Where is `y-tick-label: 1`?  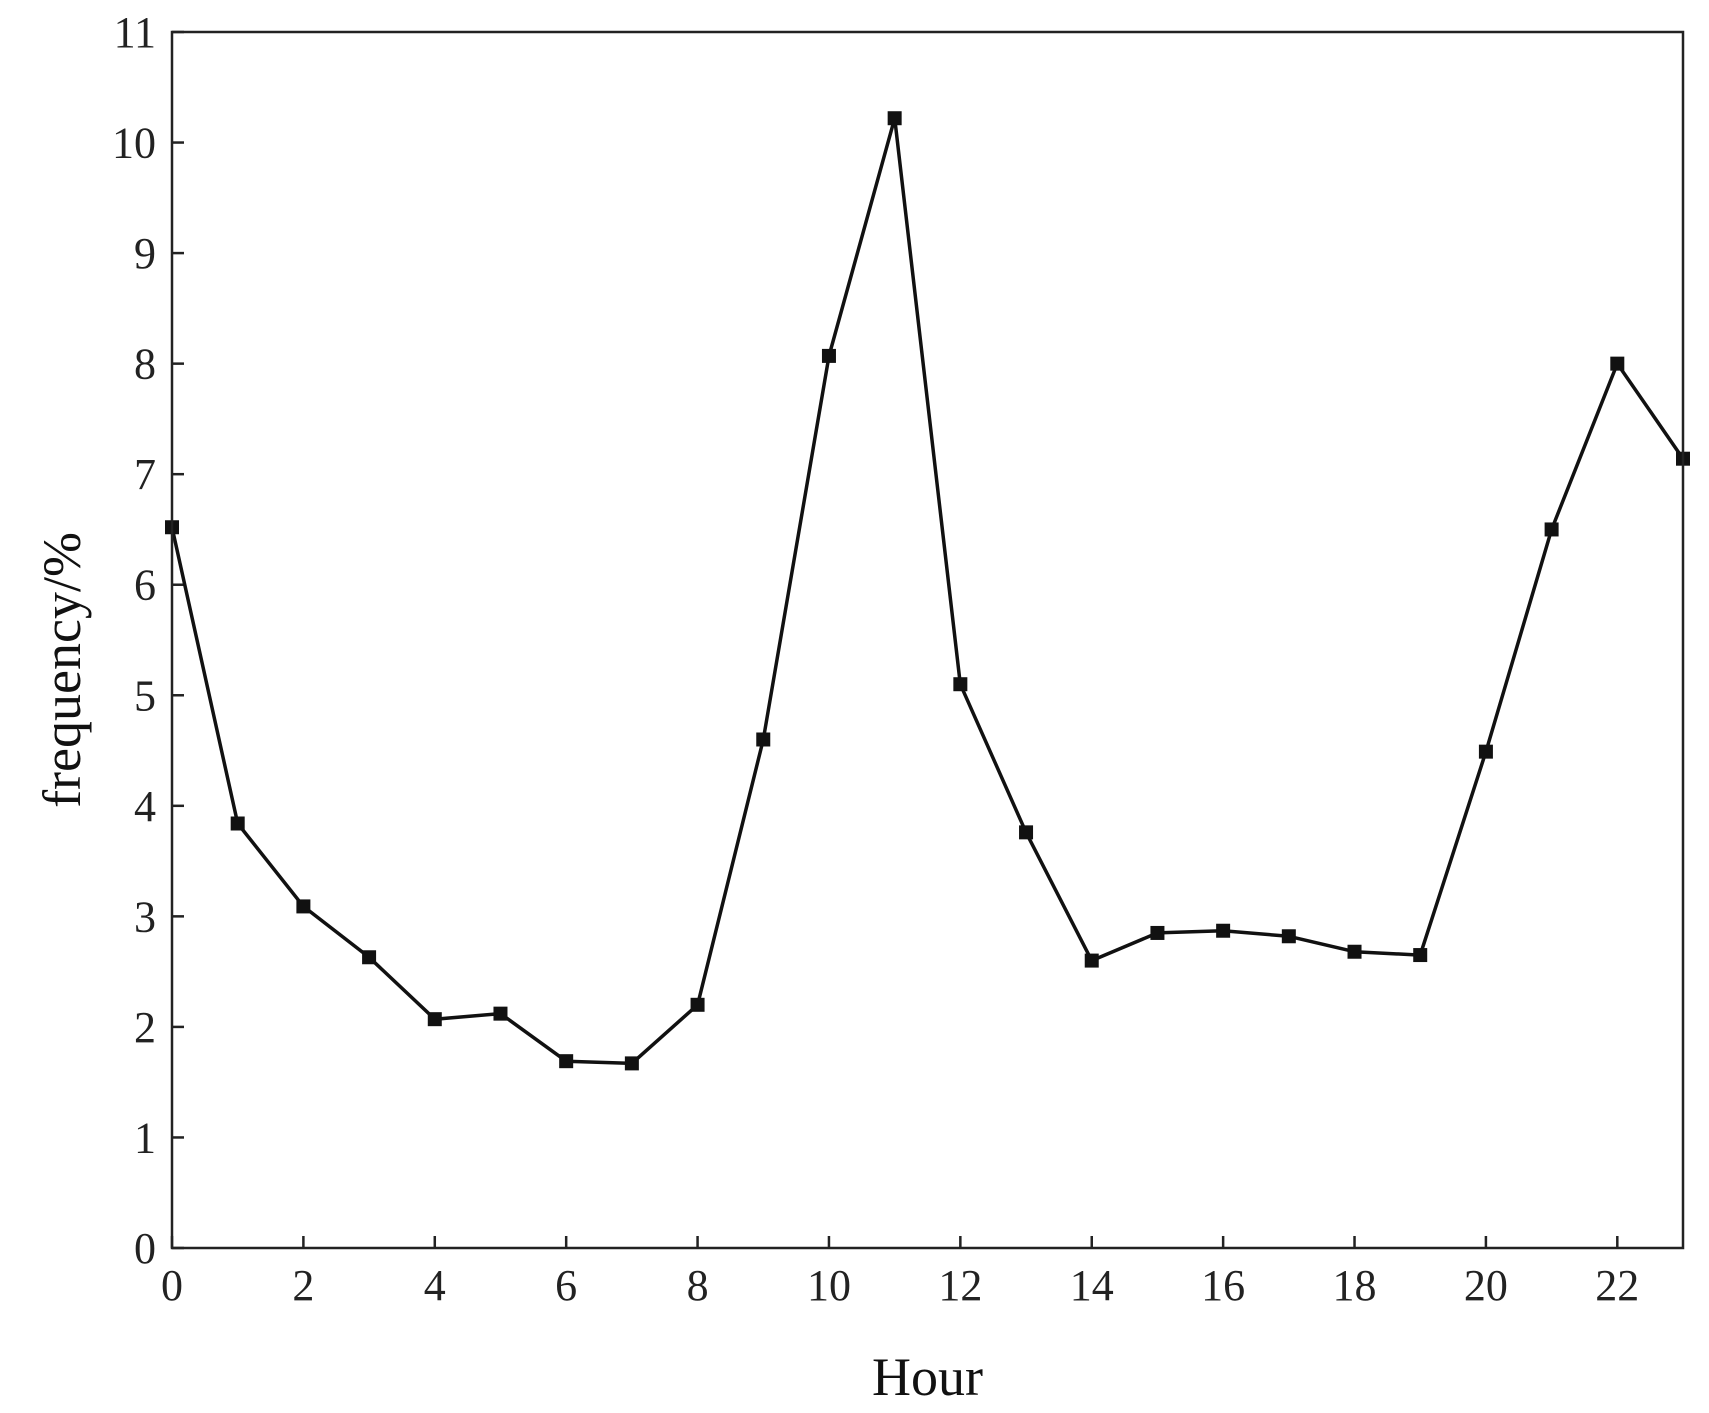
y-tick-label: 1 is located at coordinates (145, 1137).